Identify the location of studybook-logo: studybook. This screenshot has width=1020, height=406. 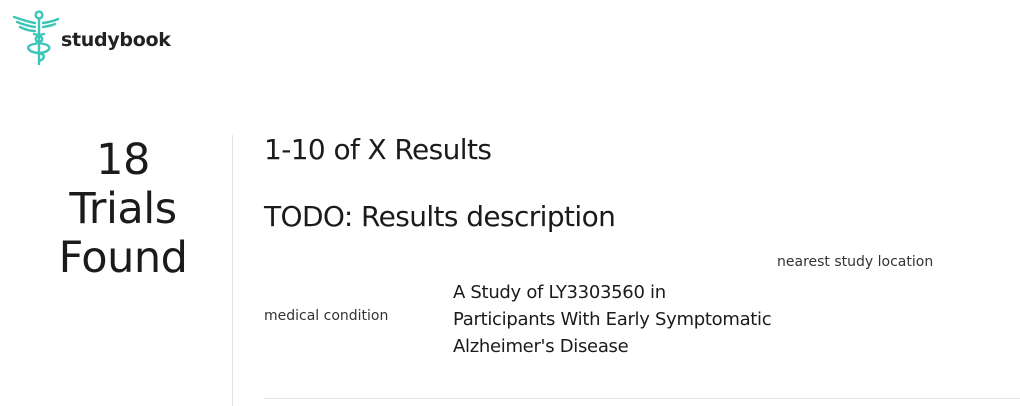
(91, 38).